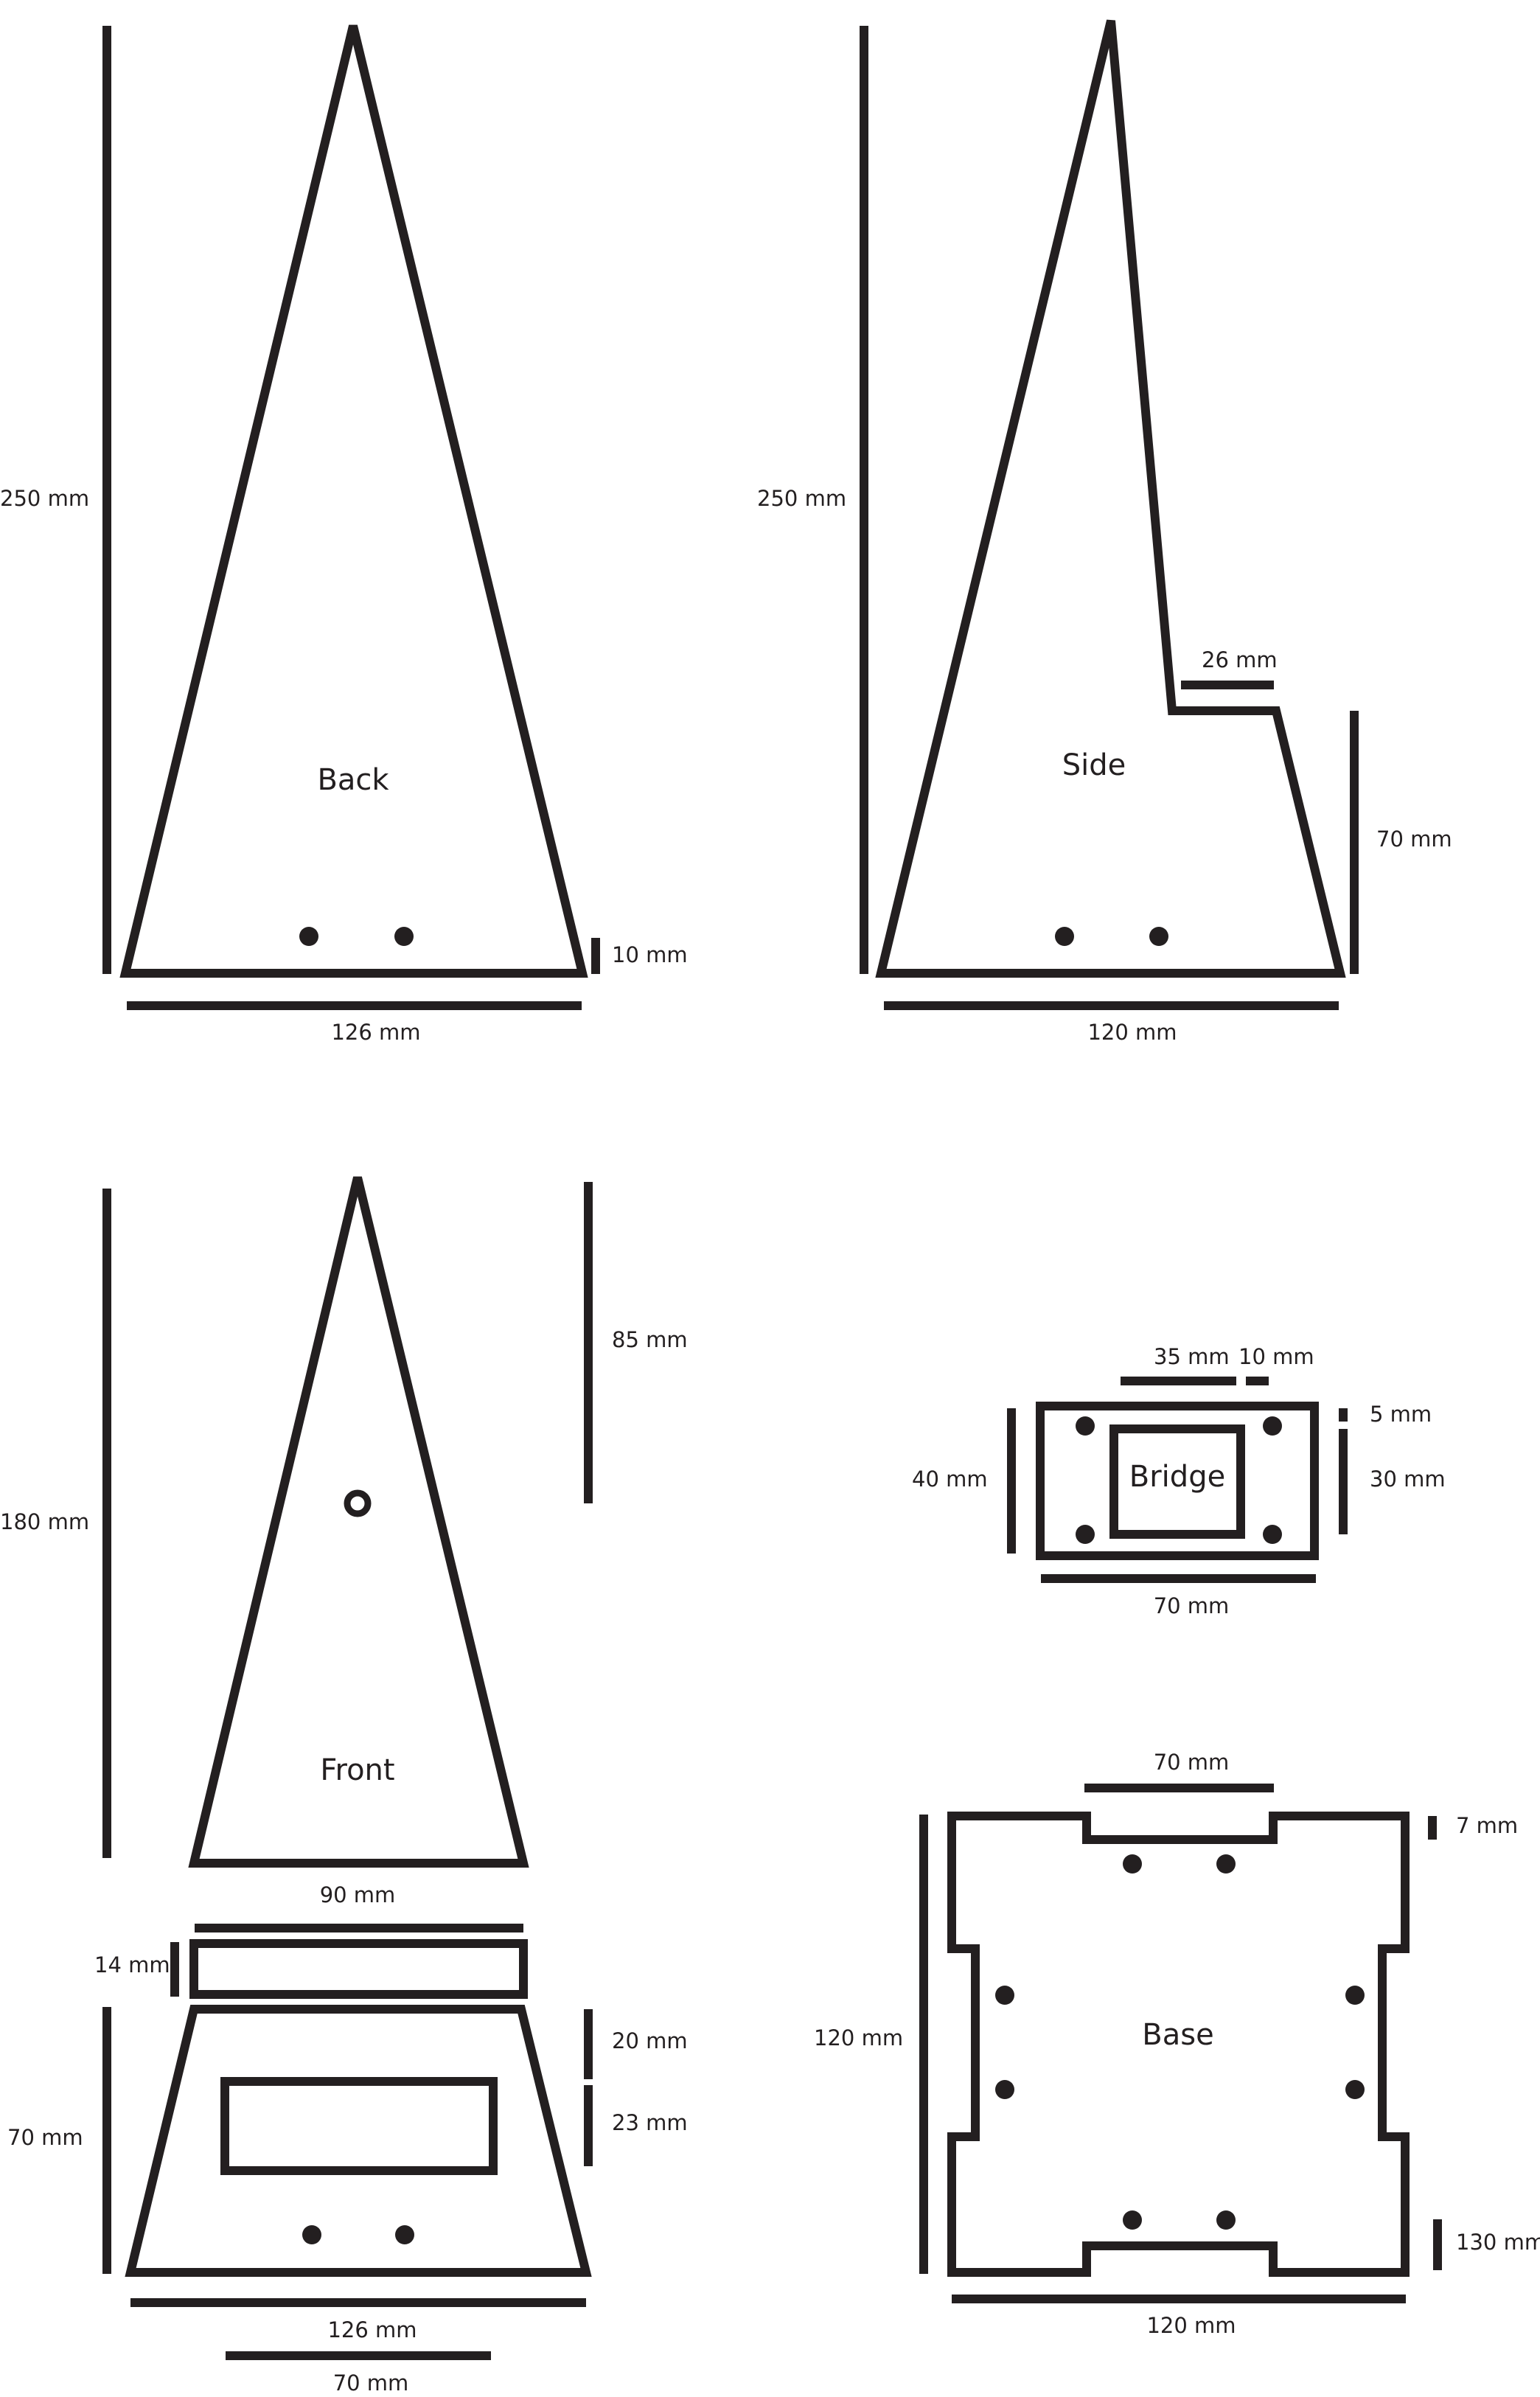  I want to click on side-hole-left, so click(1064, 937).